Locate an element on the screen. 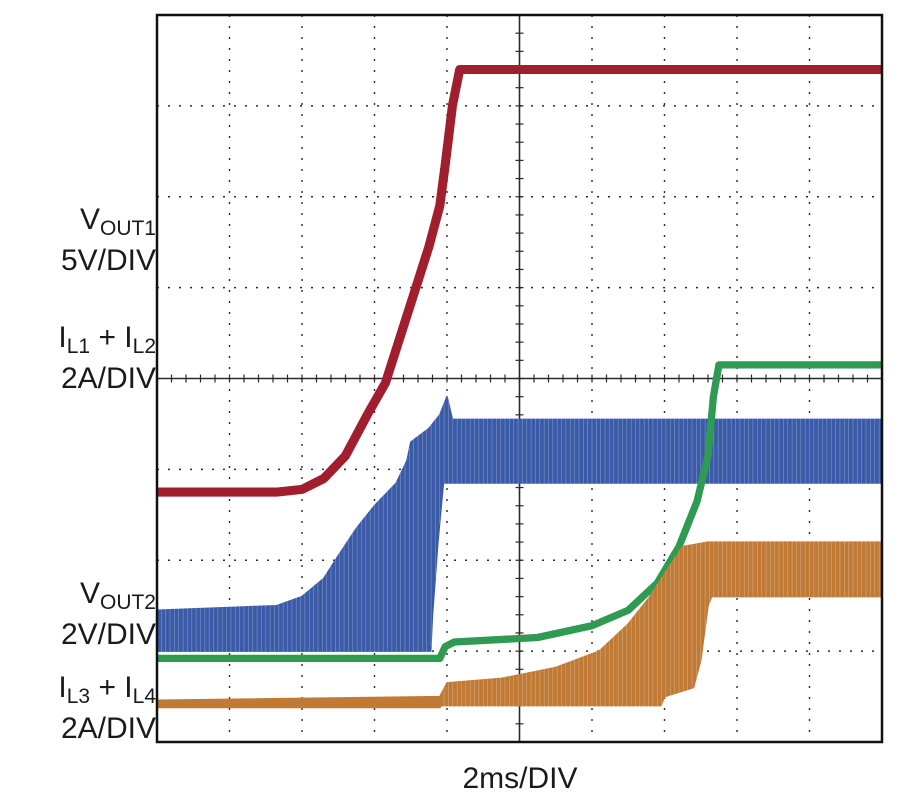  label-il34-name: IL3 + IL4 is located at coordinates (107, 690).